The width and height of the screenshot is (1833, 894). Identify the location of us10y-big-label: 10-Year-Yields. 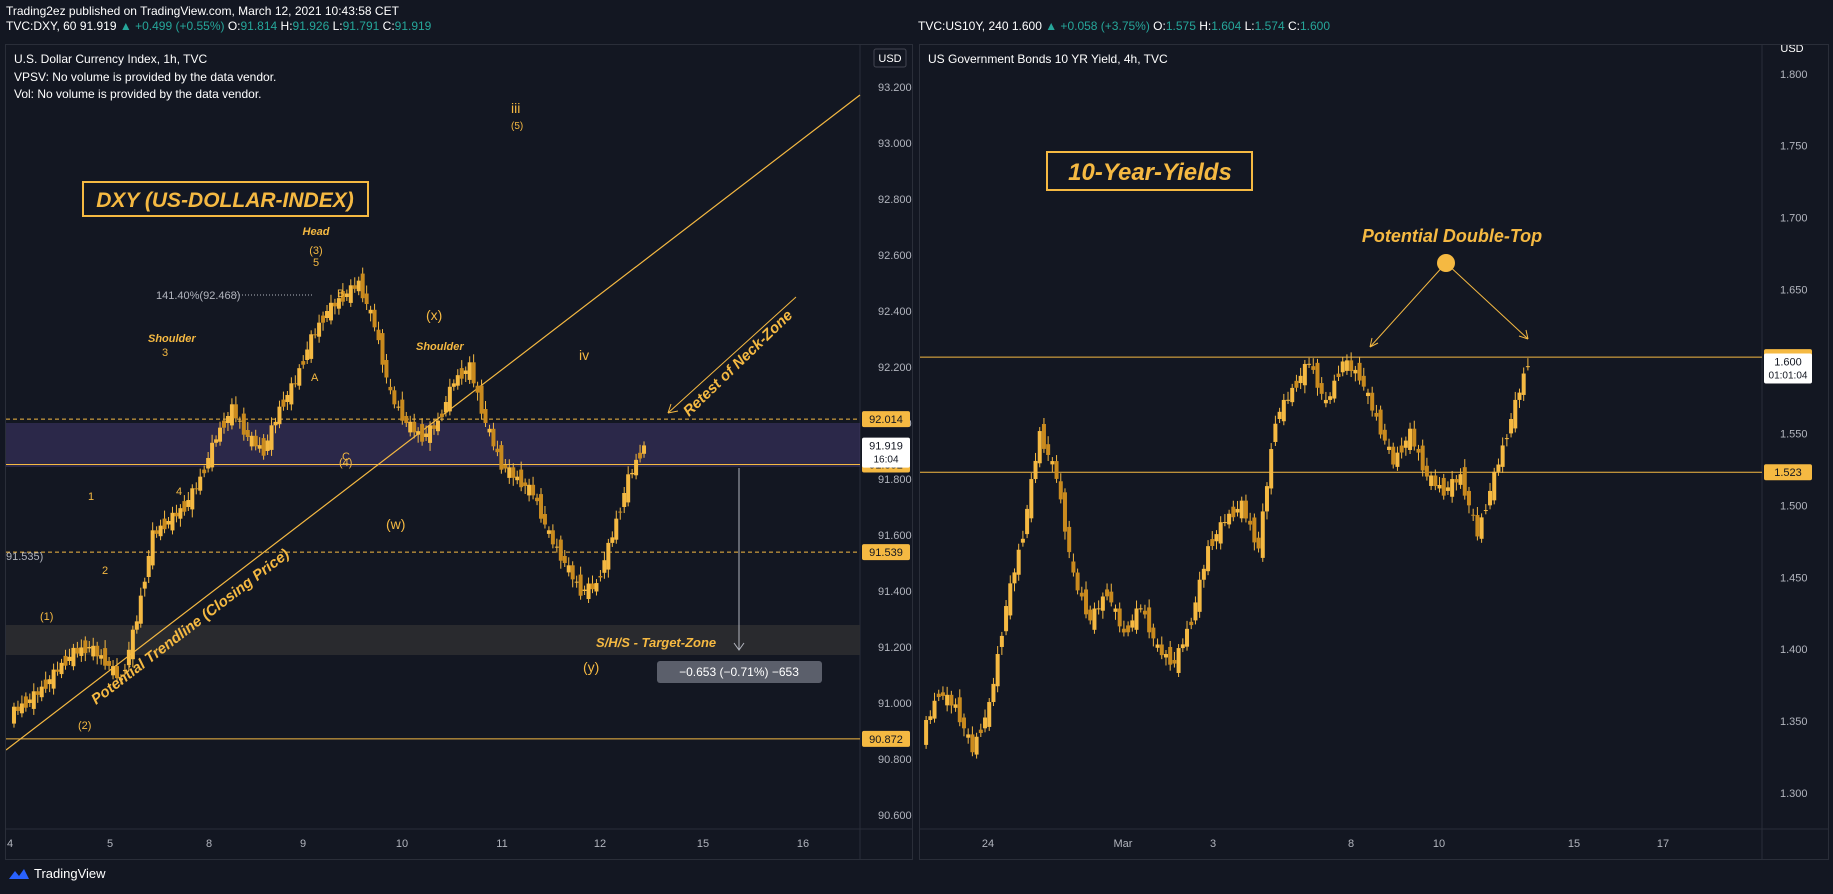
(1150, 172).